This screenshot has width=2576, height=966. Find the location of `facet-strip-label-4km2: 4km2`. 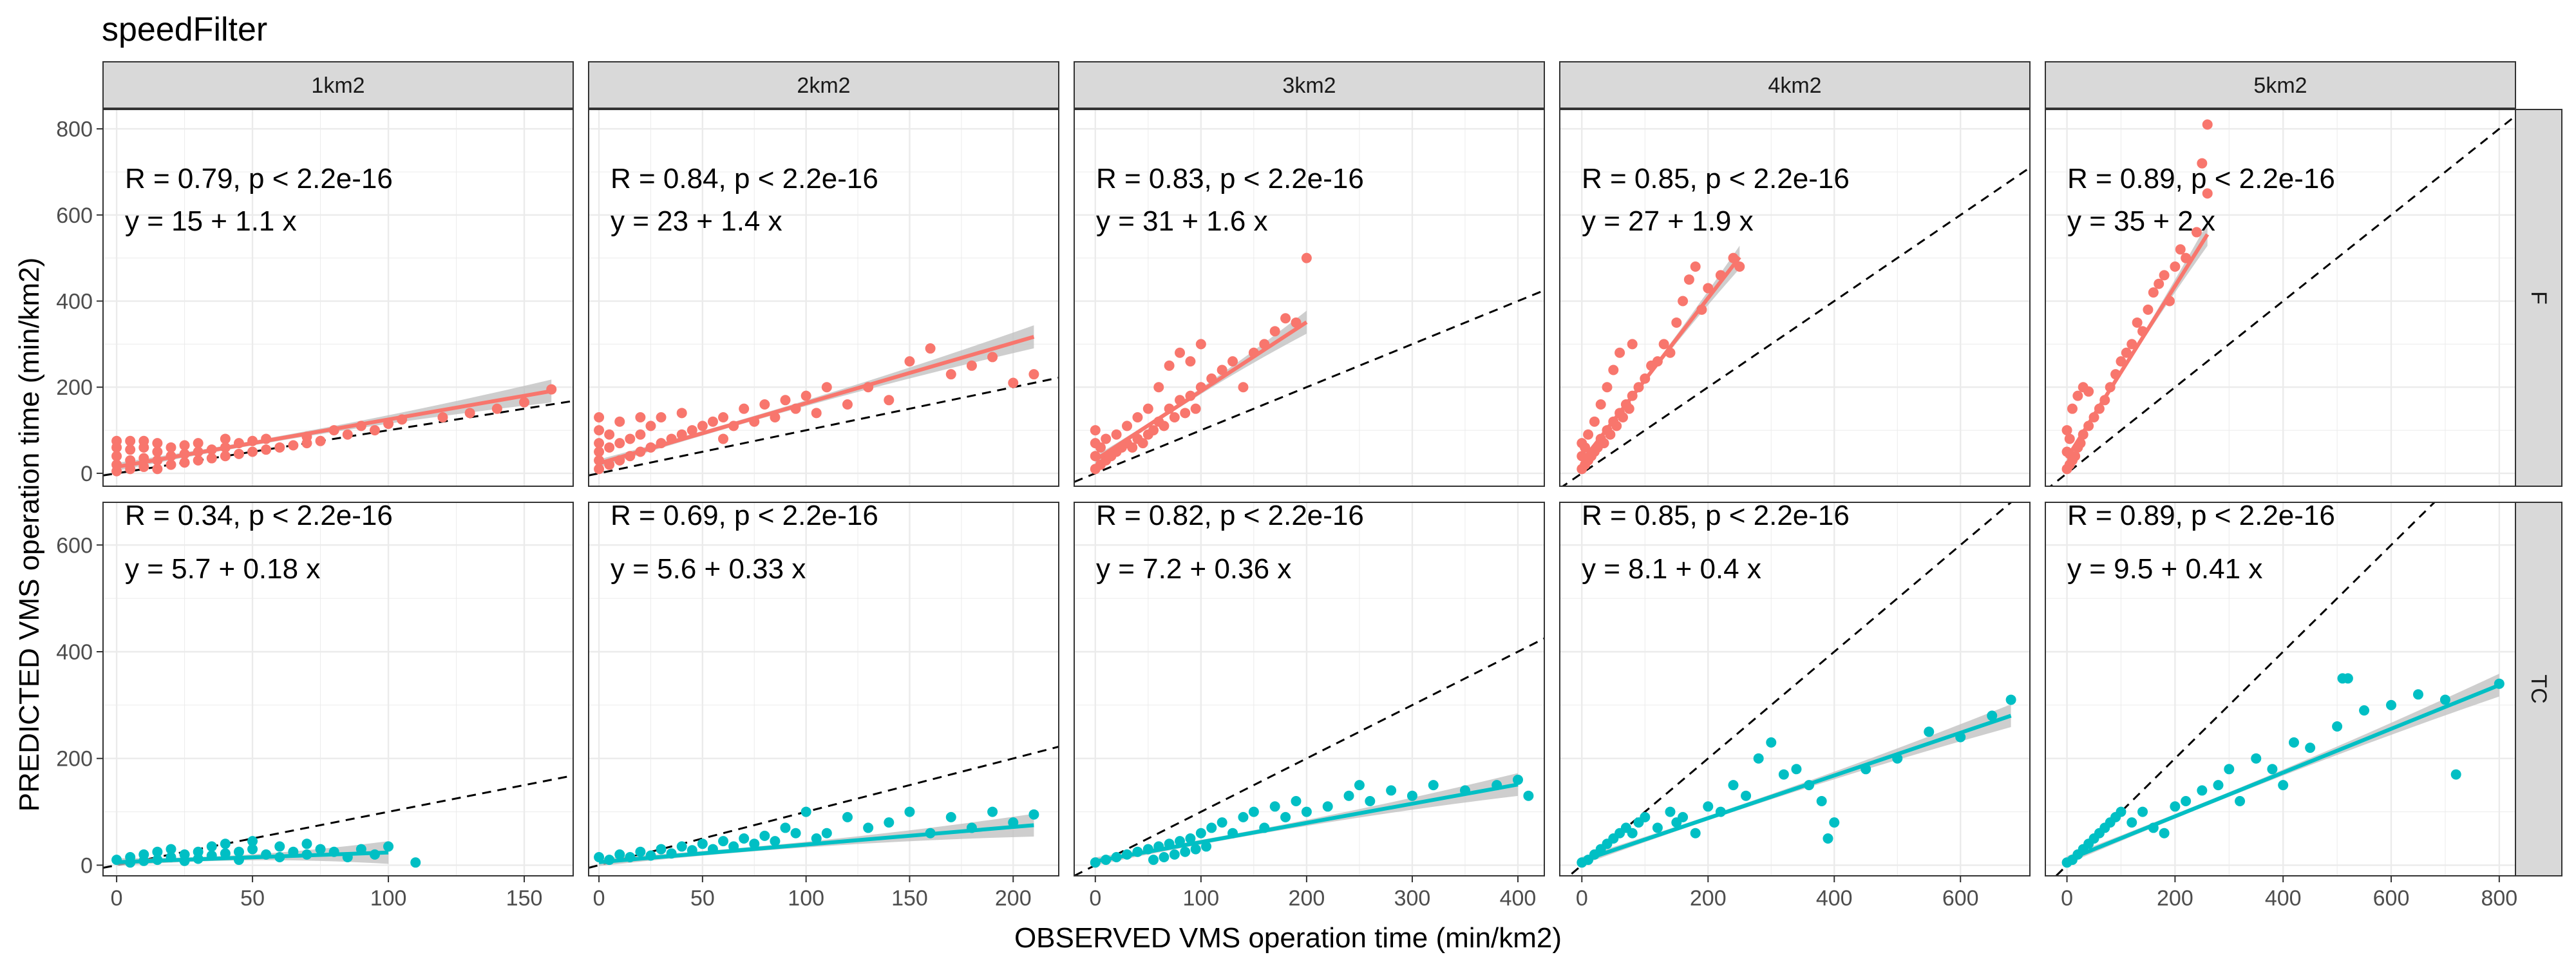

facet-strip-label-4km2: 4km2 is located at coordinates (1795, 85).